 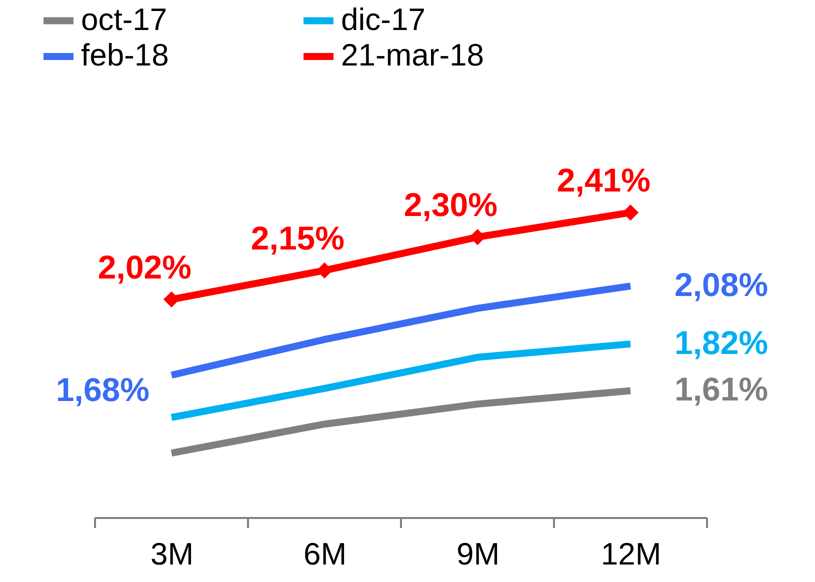 What do you see at coordinates (383, 19) in the screenshot?
I see `legend-label: dic-17` at bounding box center [383, 19].